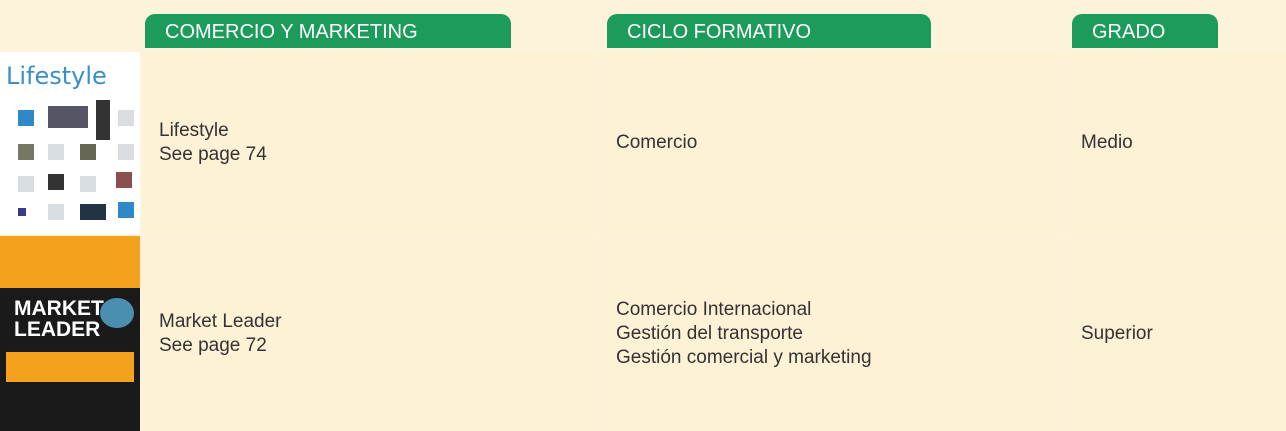 Image resolution: width=1286 pixels, height=431 pixels. What do you see at coordinates (57, 329) in the screenshot?
I see `cover-title-line: LEADER` at bounding box center [57, 329].